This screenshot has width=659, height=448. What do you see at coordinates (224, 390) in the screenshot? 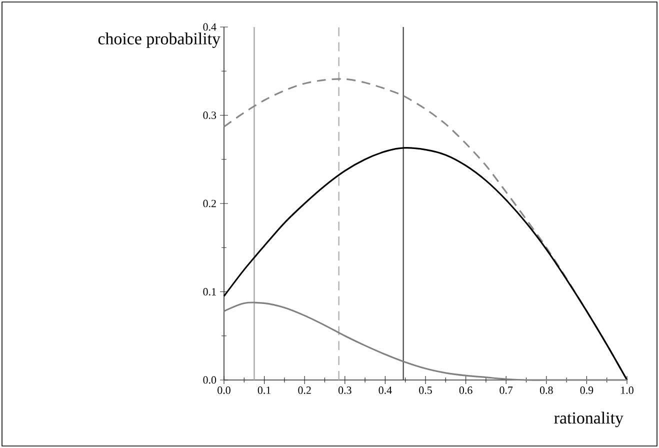
I see `x-tick-label: 0.0` at bounding box center [224, 390].